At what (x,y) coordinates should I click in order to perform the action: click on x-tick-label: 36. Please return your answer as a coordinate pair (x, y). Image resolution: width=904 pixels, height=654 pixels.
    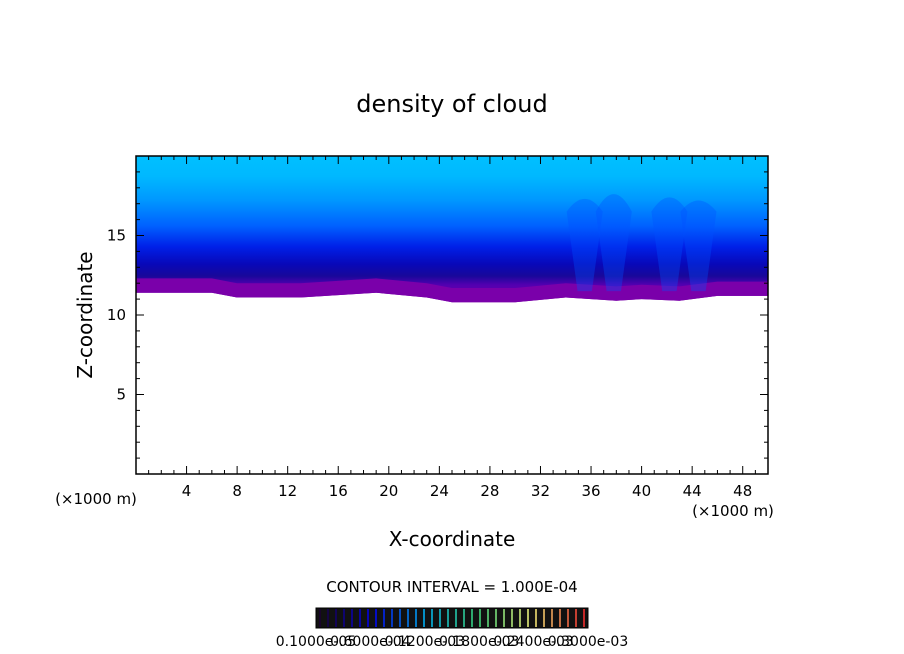
    Looking at the image, I should click on (590, 491).